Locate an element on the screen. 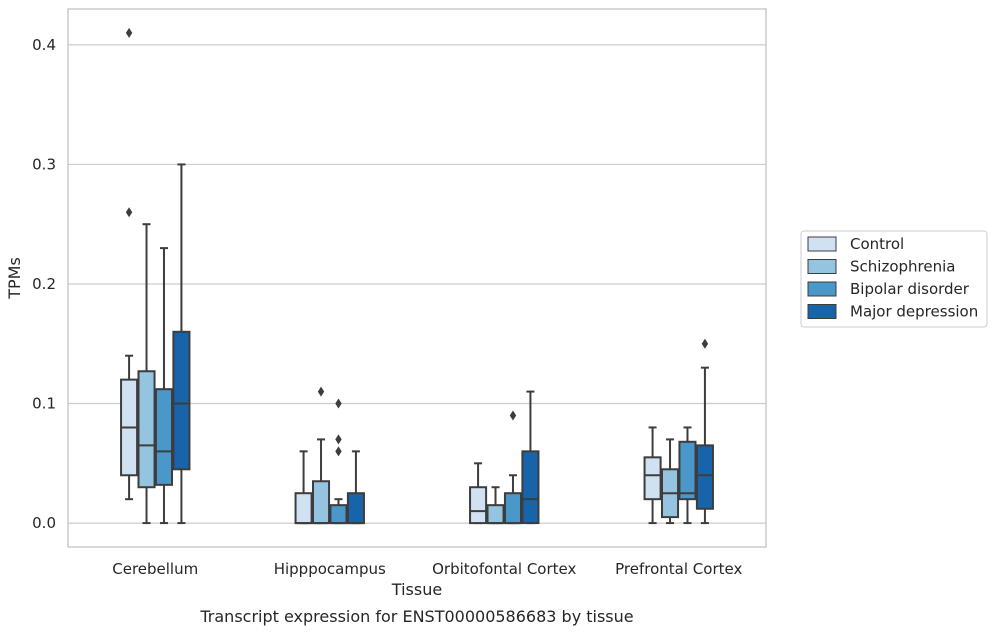 The image size is (997, 634). y-tick-label: 0.3 is located at coordinates (44, 164).